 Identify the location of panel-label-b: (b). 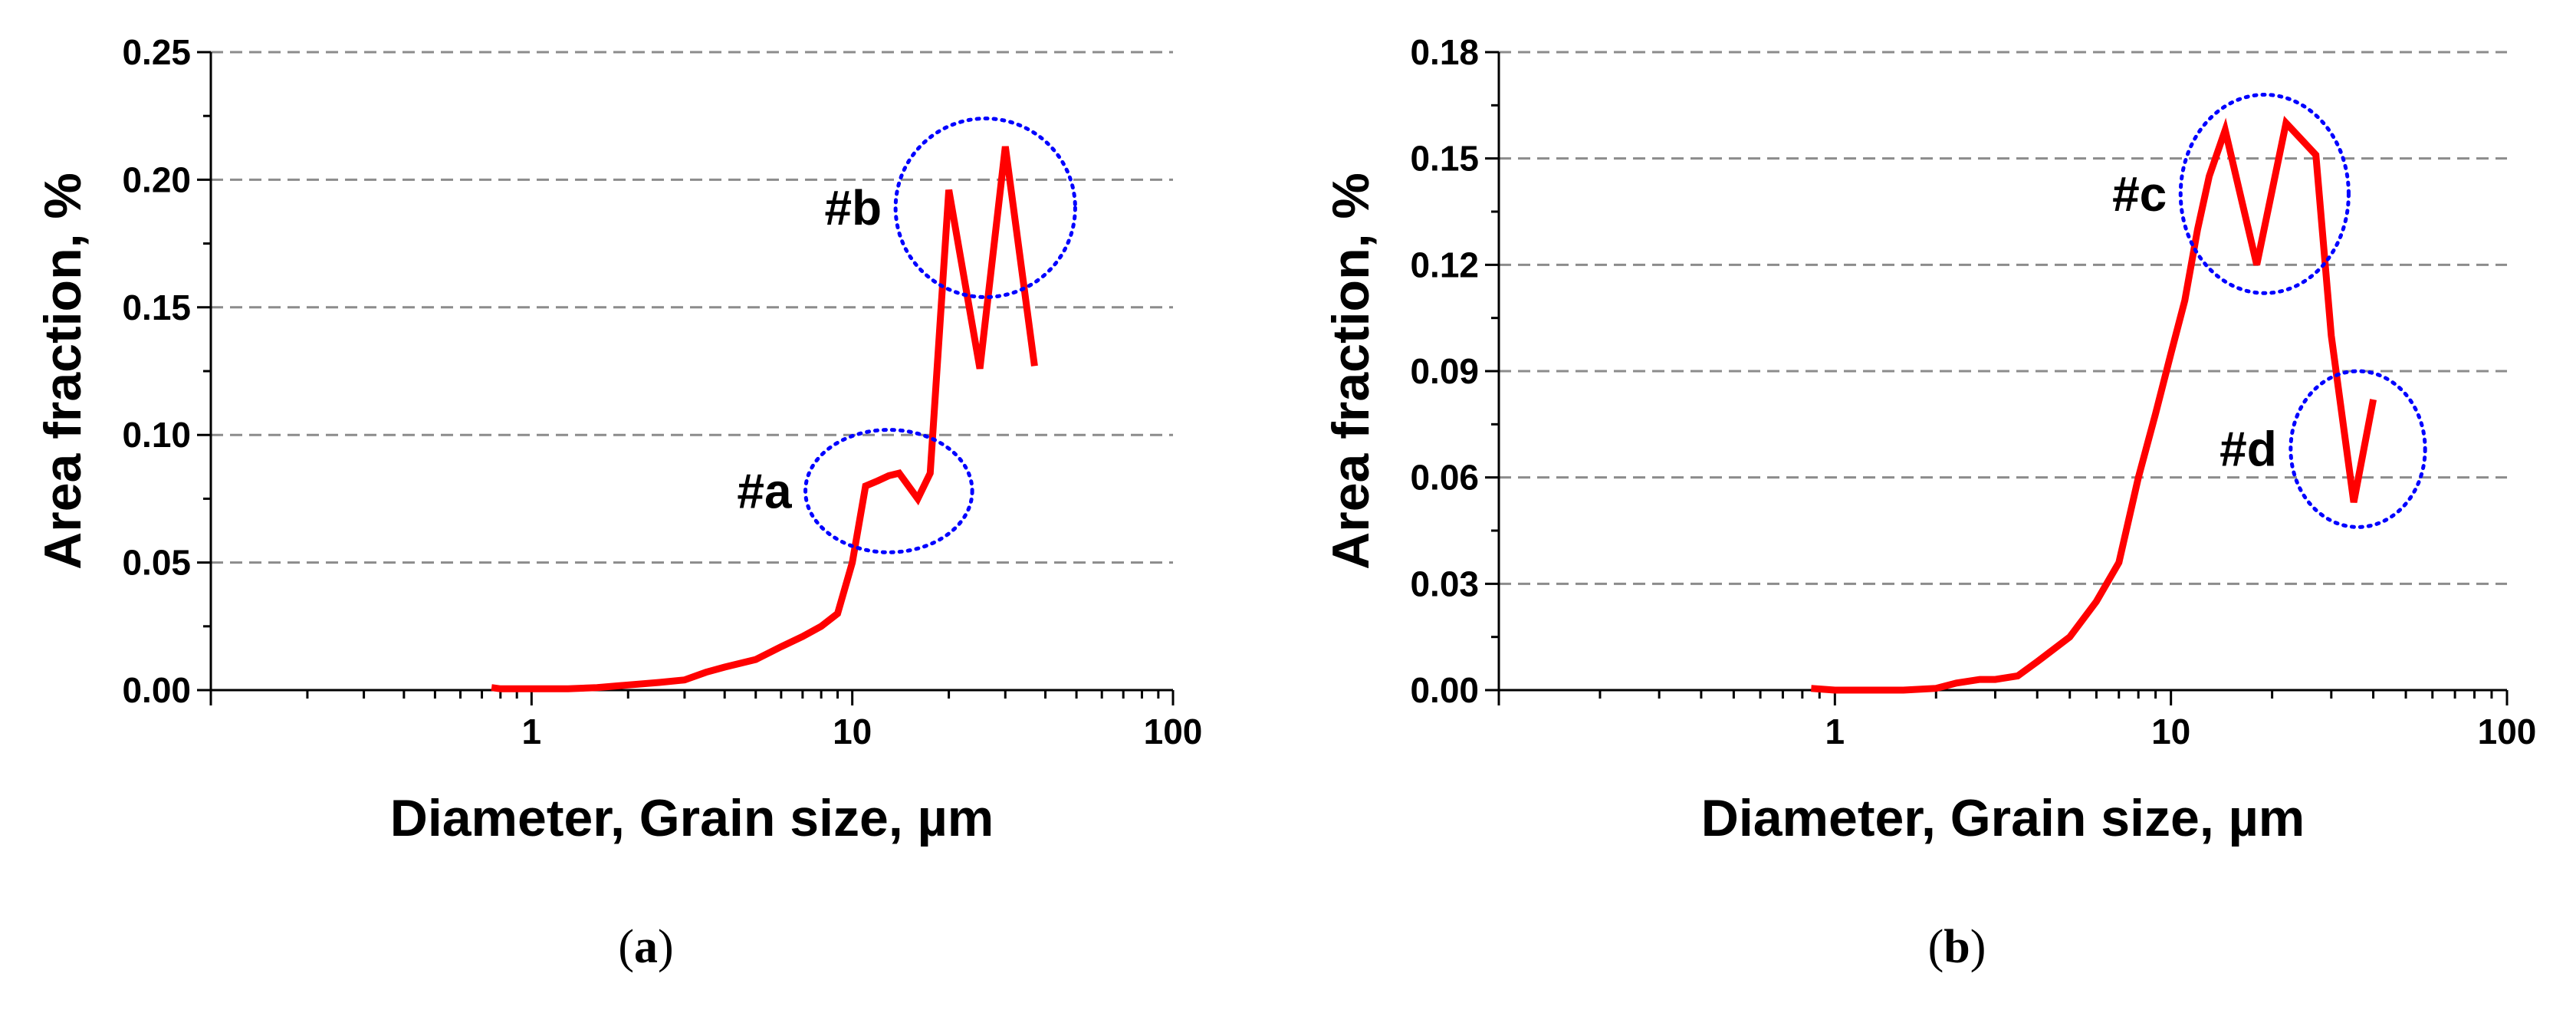
(1957, 947).